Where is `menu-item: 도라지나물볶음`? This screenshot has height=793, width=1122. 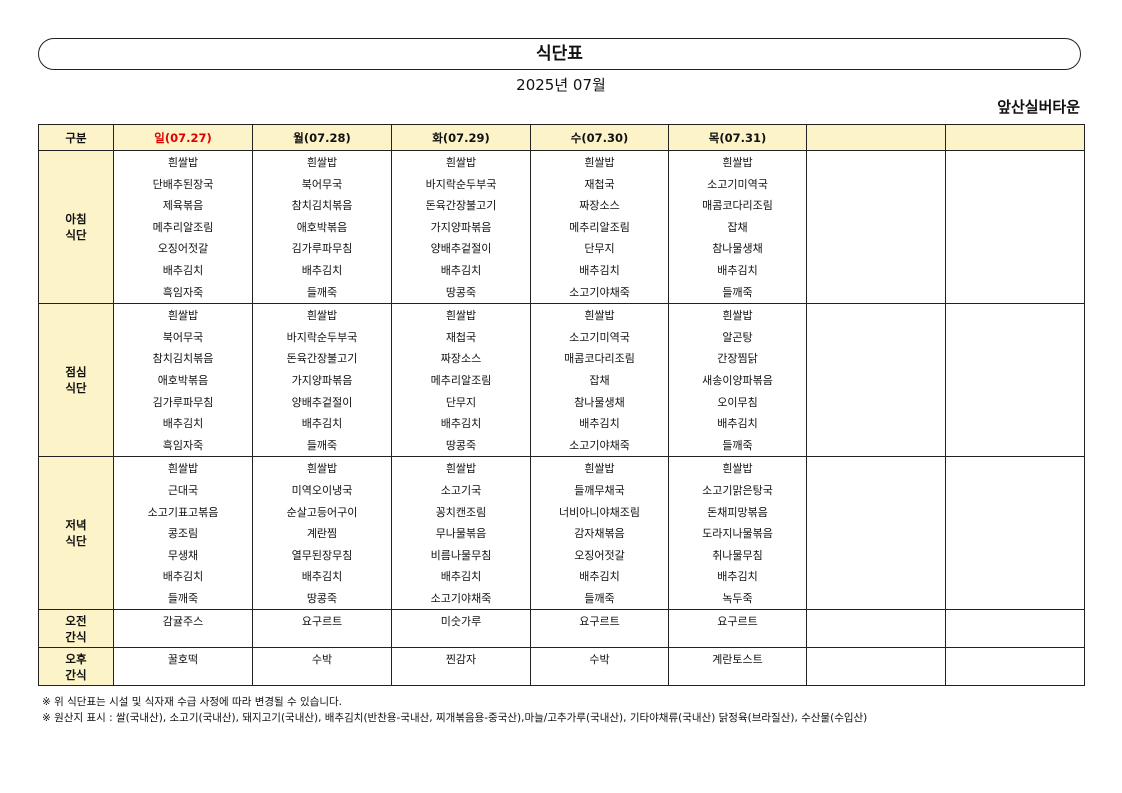
menu-item: 도라지나물볶음 is located at coordinates (737, 534).